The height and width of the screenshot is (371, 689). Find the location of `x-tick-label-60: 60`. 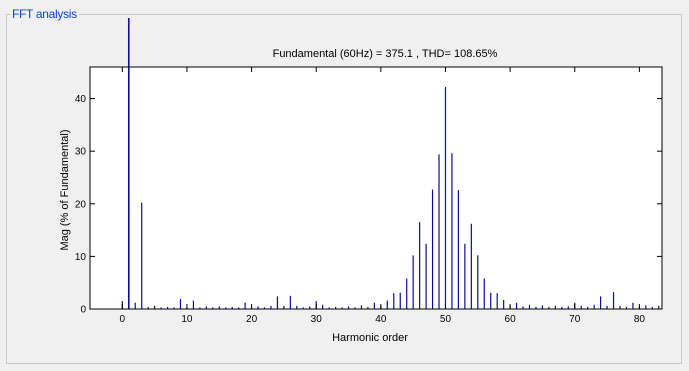

x-tick-label-60: 60 is located at coordinates (511, 319).